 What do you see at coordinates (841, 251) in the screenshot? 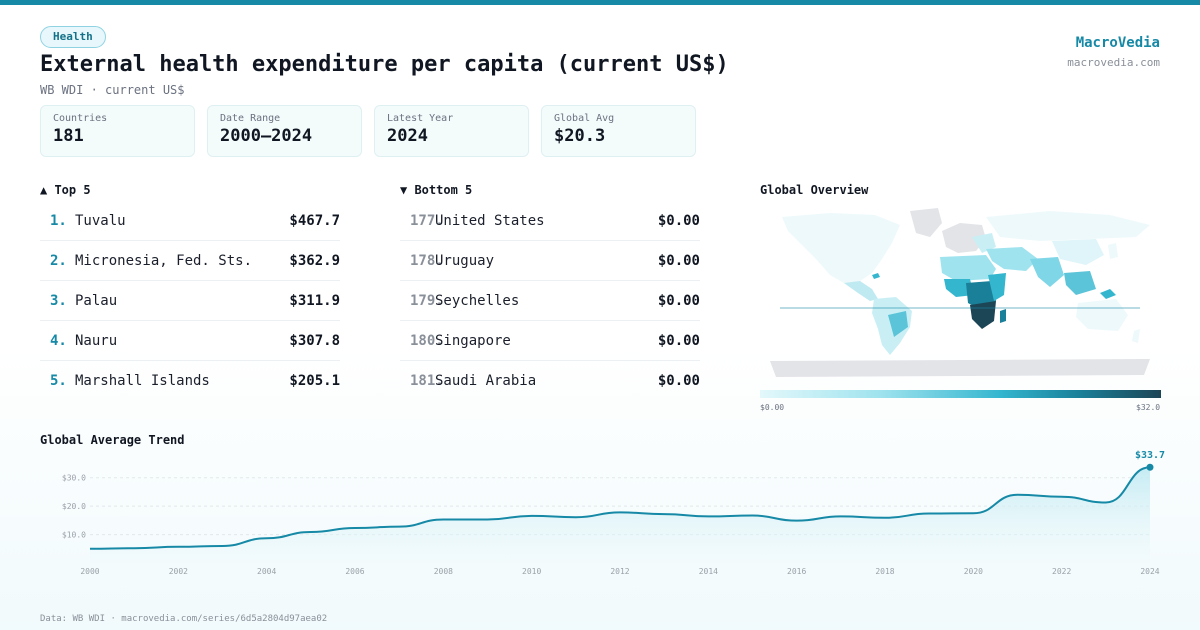
I see `map-region-north-america` at bounding box center [841, 251].